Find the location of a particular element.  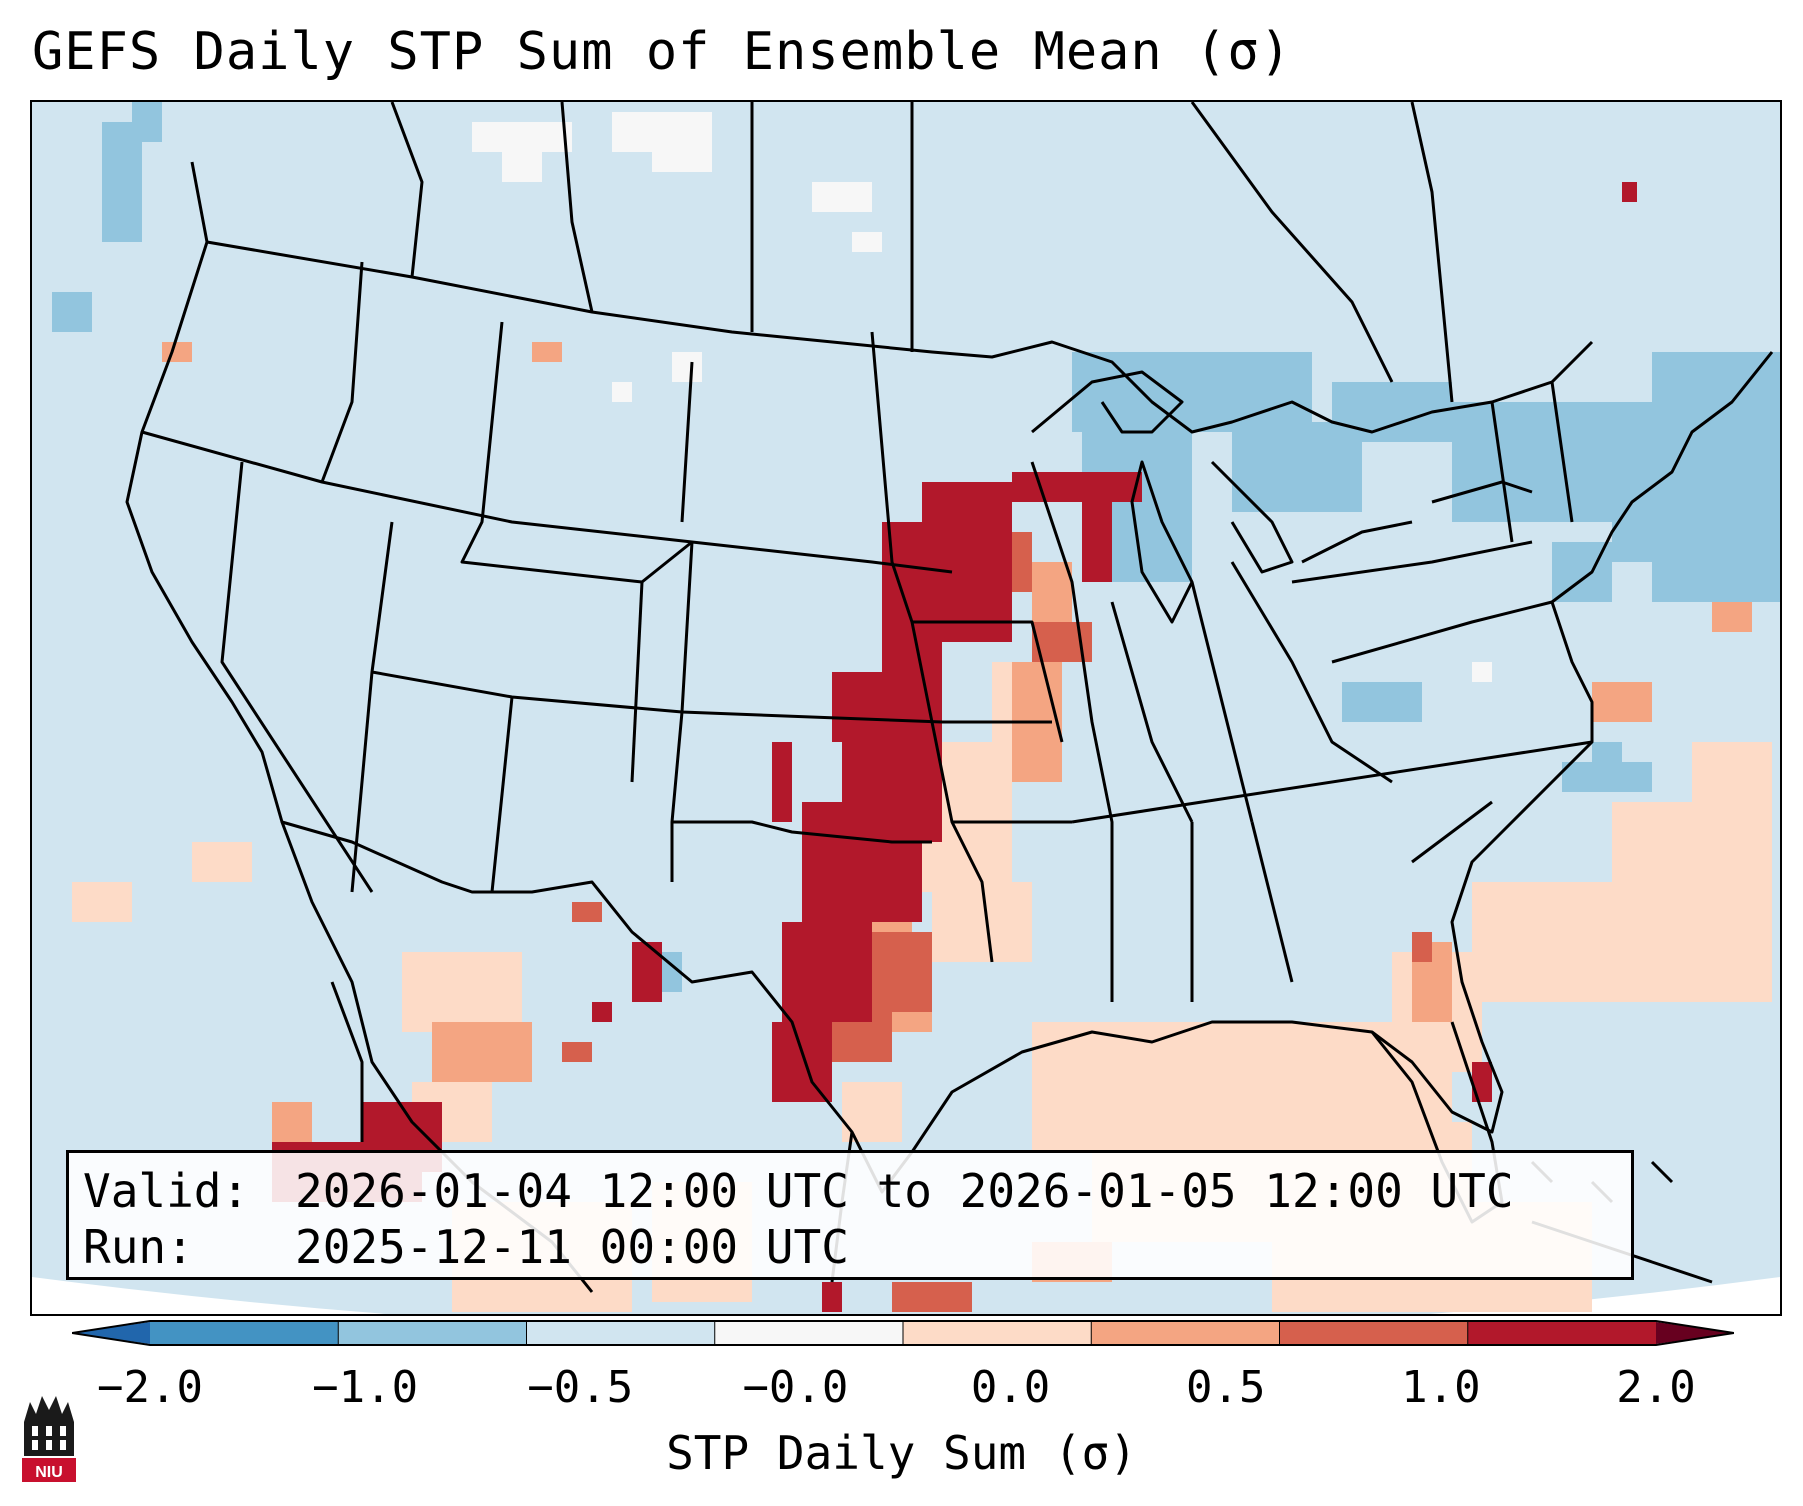

run-value: 2025-12-11 00:00 UTC is located at coordinates (572, 1247).